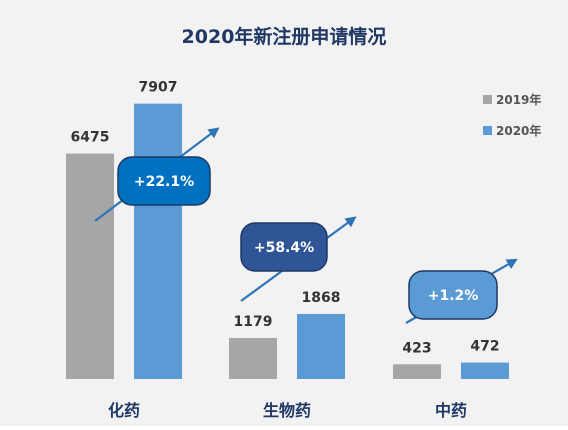  I want to click on growth-callout-tcm-drug, so click(453, 295).